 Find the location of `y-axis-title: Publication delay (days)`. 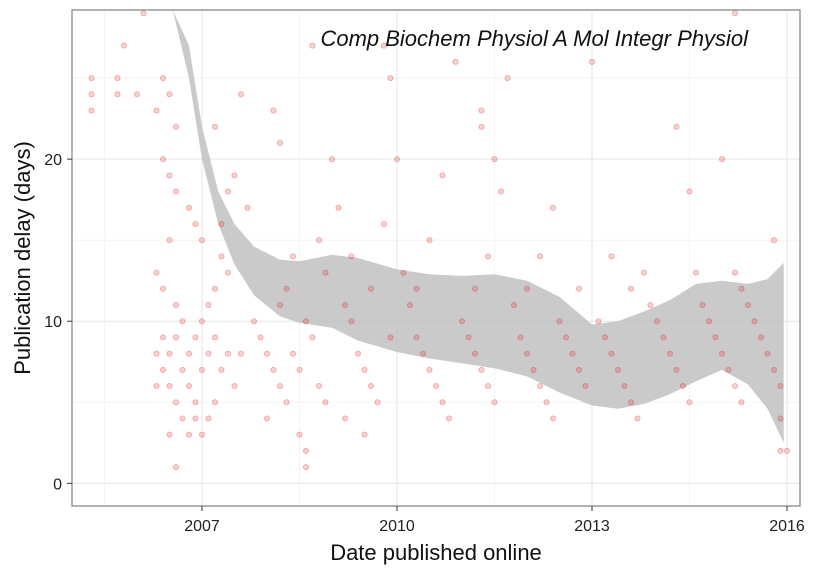

y-axis-title: Publication delay (days) is located at coordinates (22, 258).